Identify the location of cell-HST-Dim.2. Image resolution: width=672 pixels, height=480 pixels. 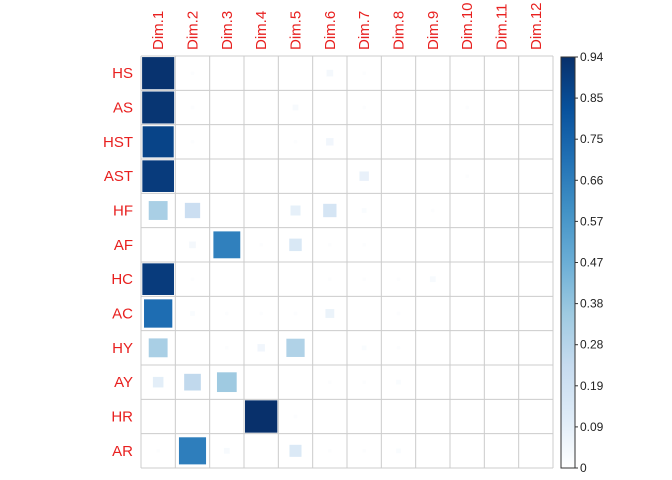
(192, 142).